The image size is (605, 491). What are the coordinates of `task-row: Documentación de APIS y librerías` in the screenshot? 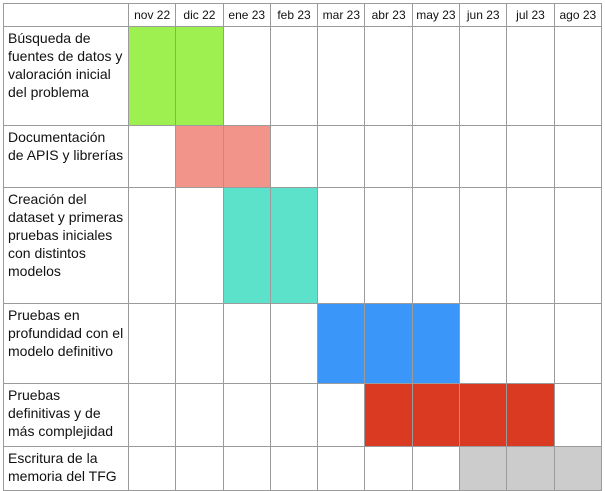 It's located at (303, 156).